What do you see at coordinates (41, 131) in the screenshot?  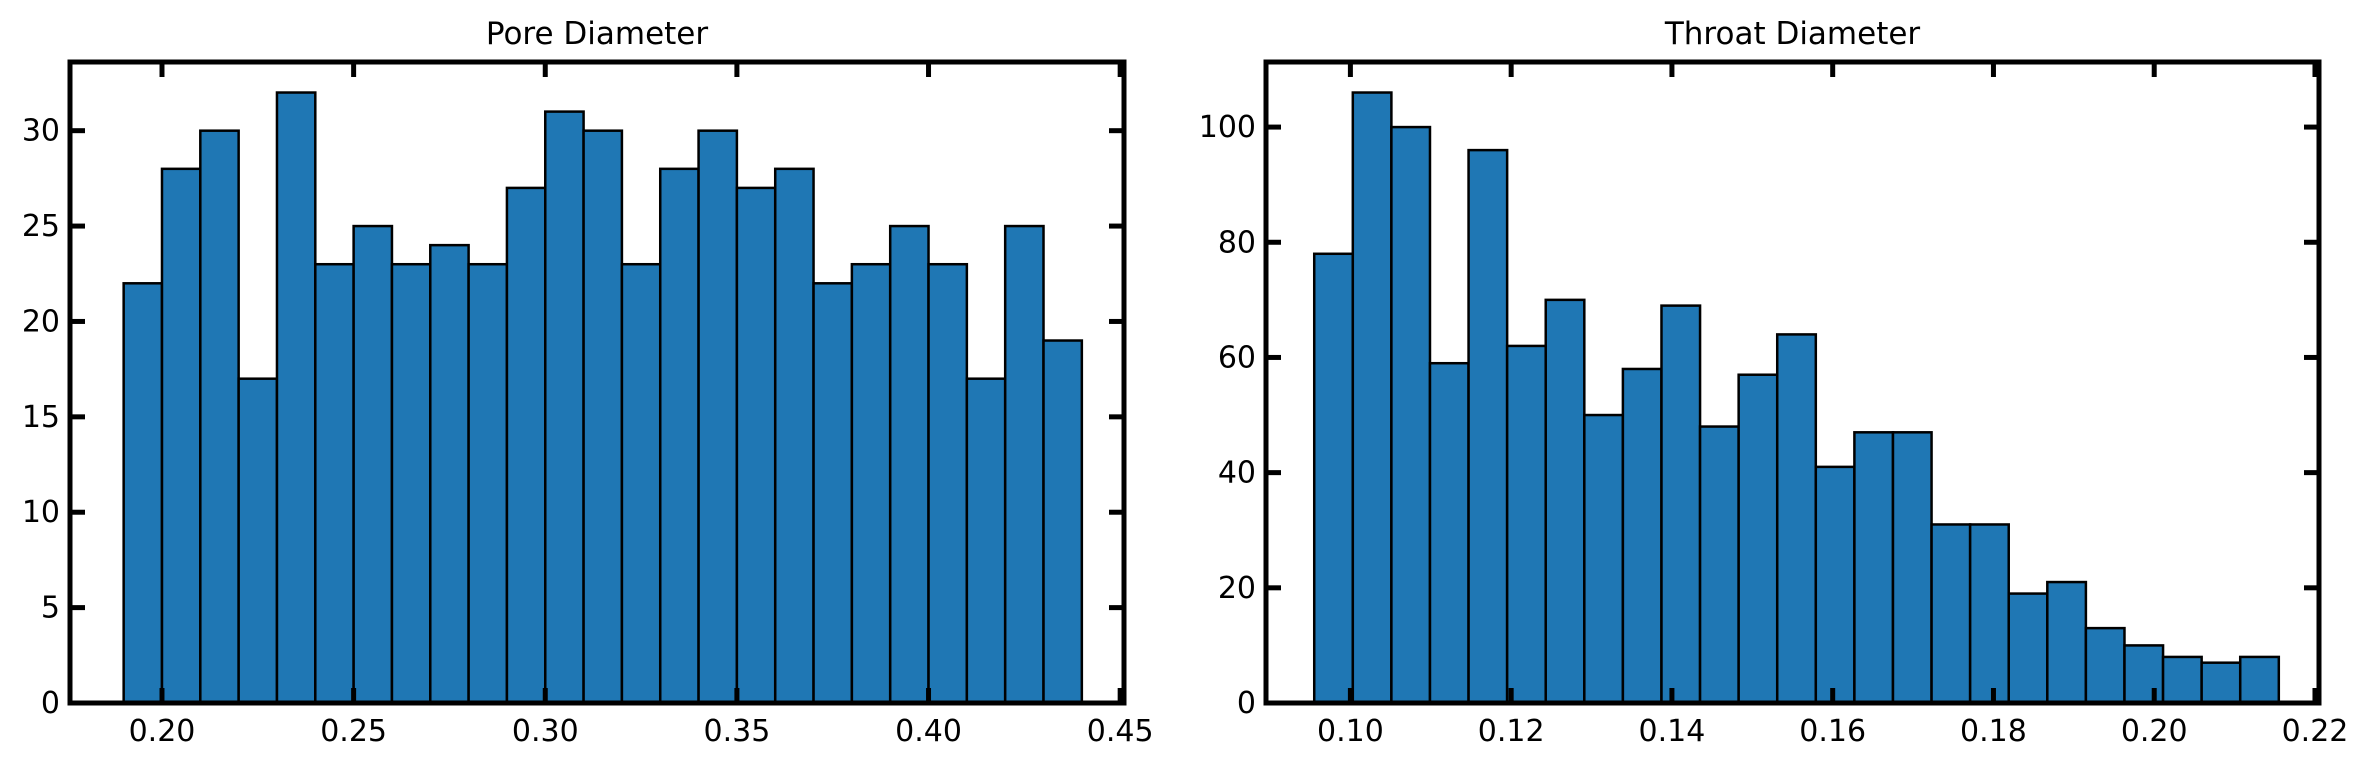 I see `pore-diameter-ytick-label-6: 30` at bounding box center [41, 131].